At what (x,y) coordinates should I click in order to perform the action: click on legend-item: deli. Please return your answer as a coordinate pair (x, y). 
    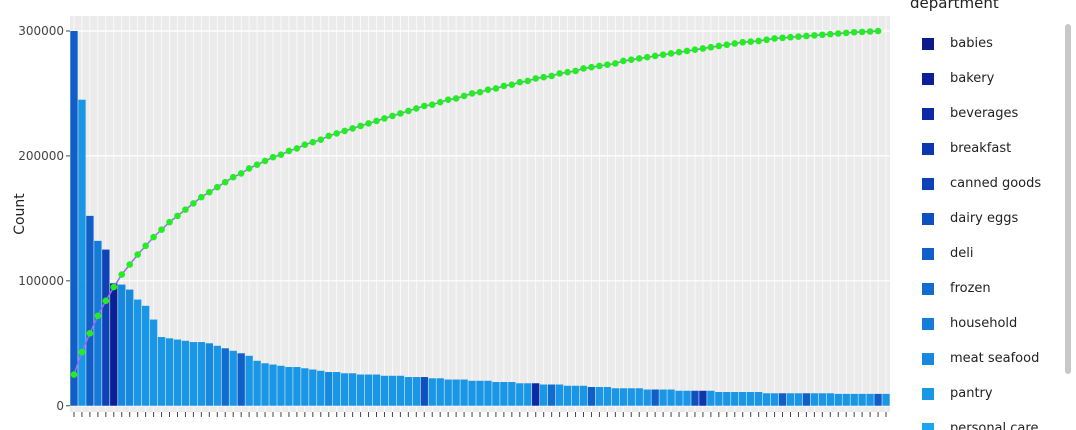
    Looking at the image, I should click on (981, 253).